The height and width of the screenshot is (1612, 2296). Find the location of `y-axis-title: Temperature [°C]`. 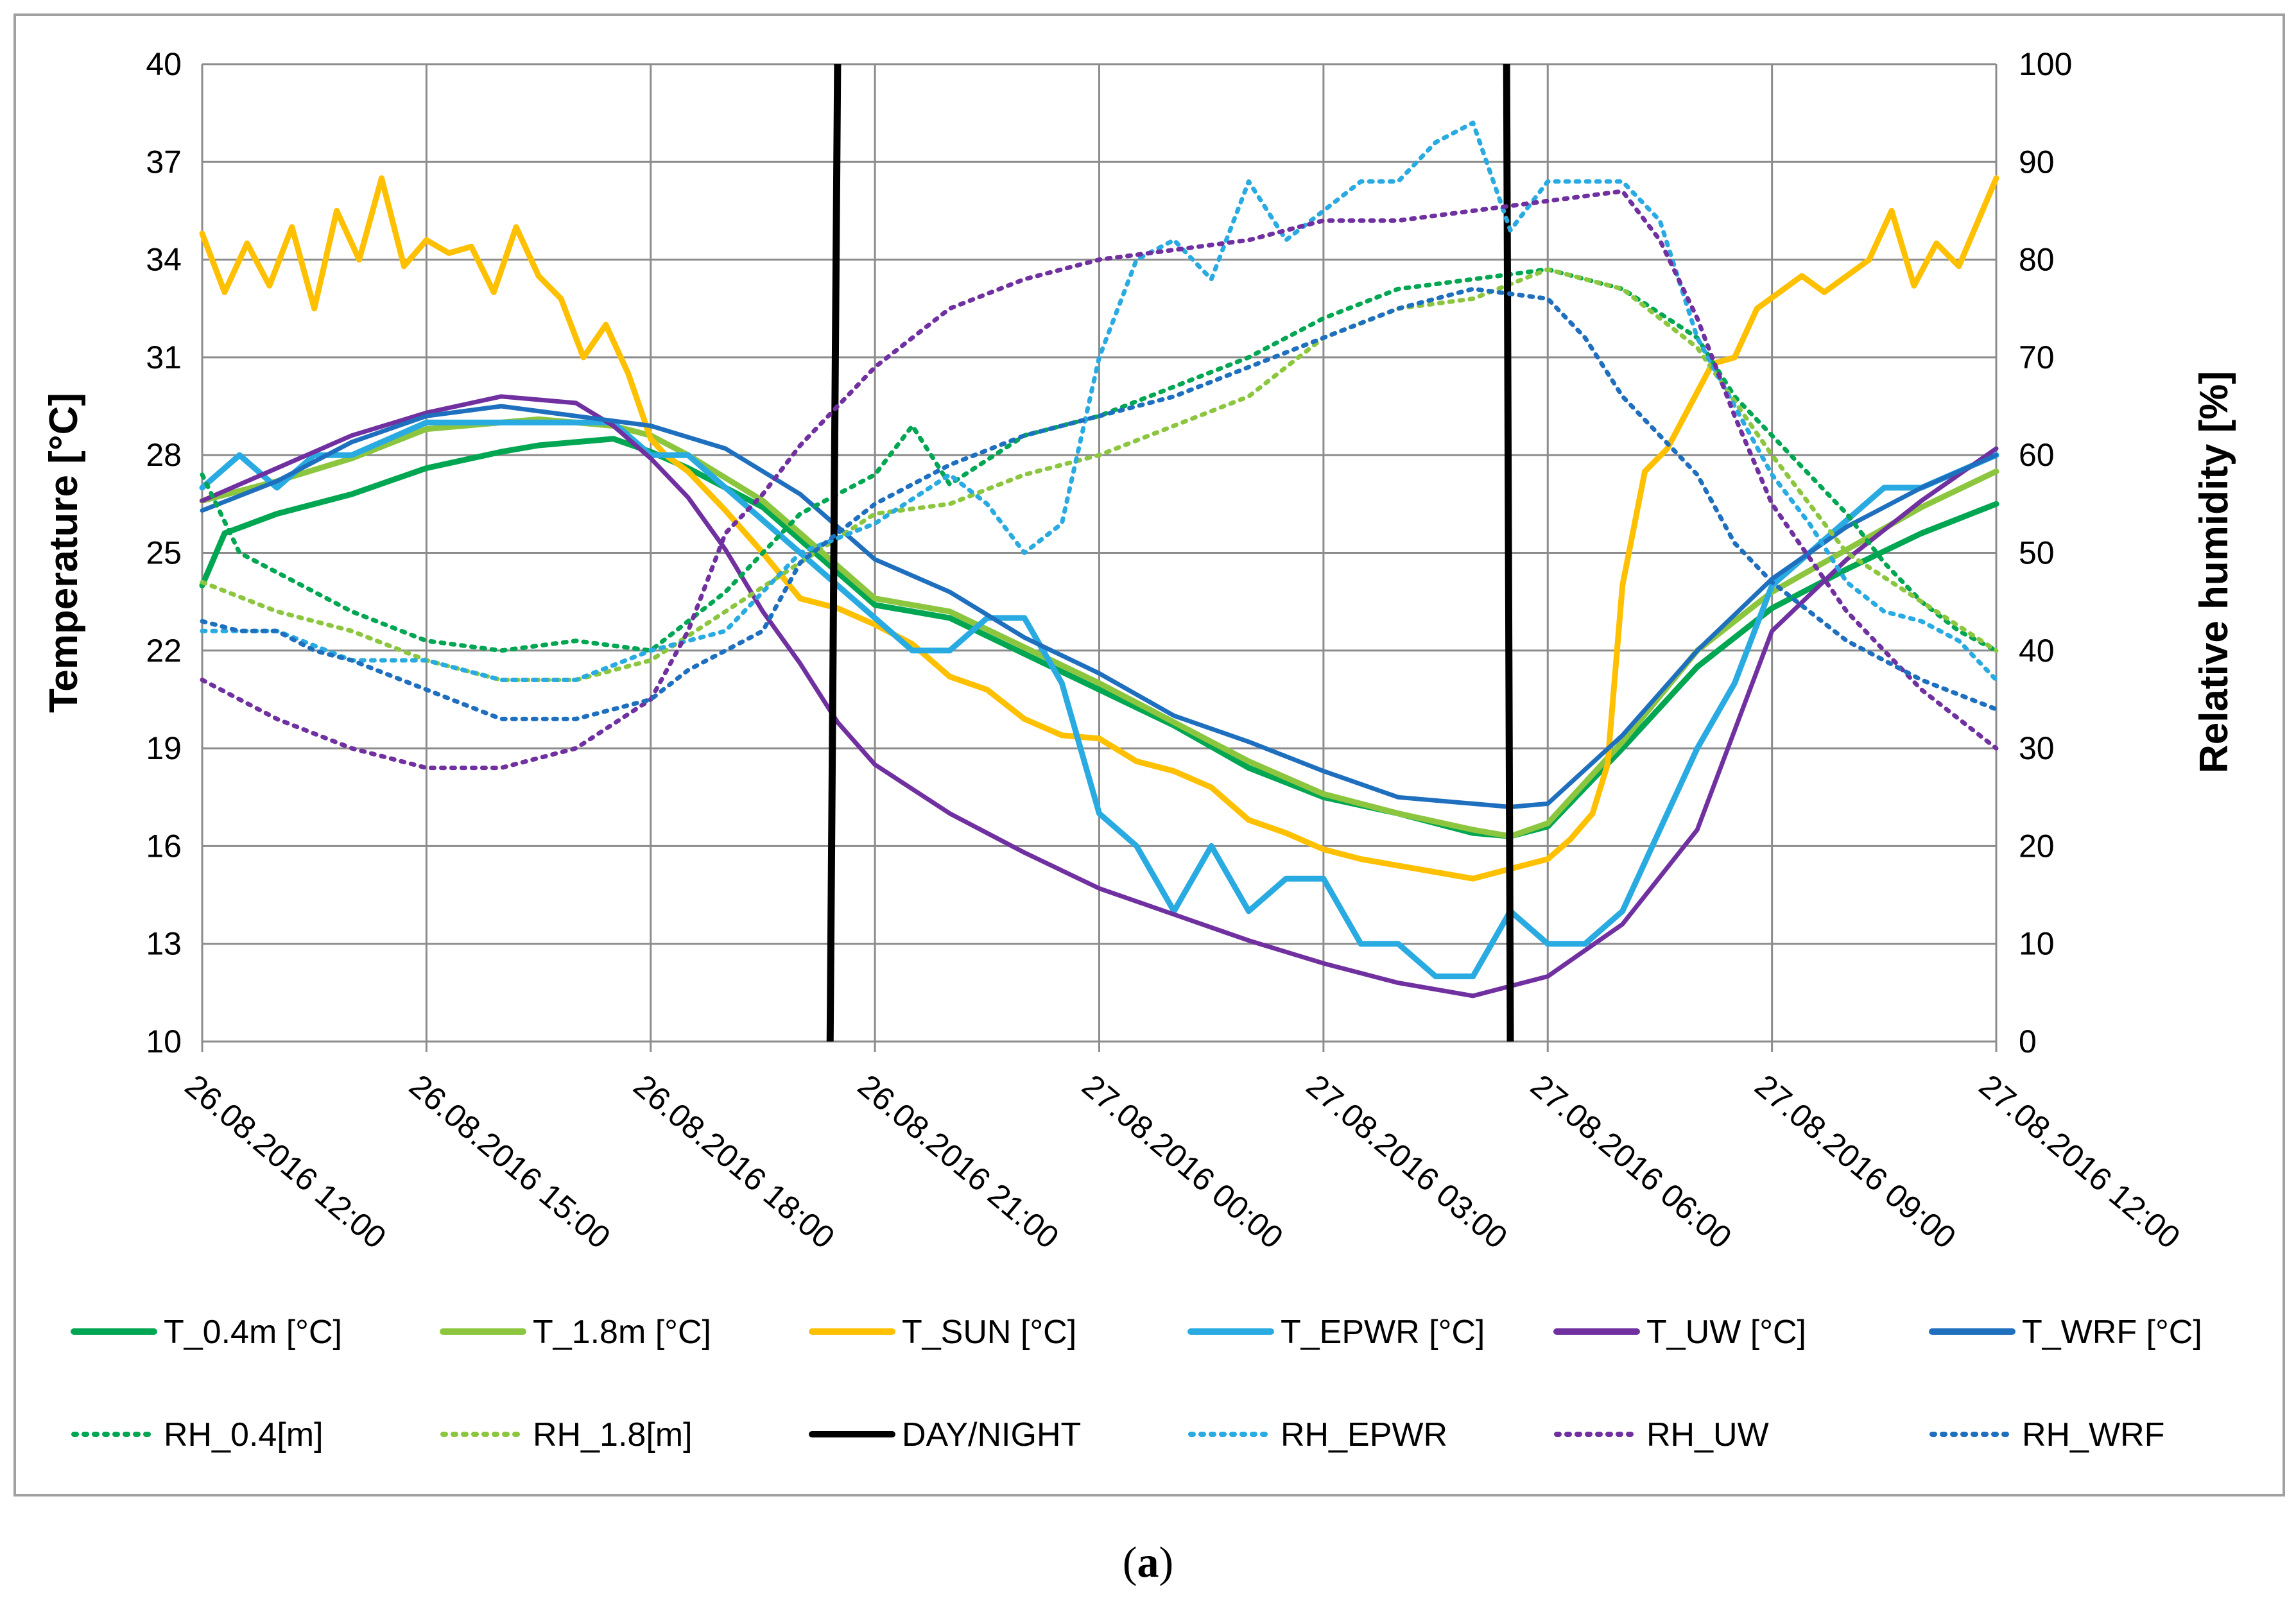

y-axis-title: Temperature [°C] is located at coordinates (64, 553).